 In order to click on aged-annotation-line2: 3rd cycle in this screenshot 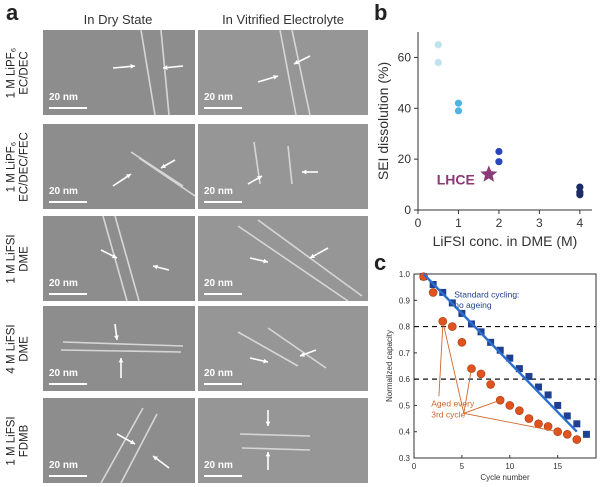, I will do `click(448, 414)`.